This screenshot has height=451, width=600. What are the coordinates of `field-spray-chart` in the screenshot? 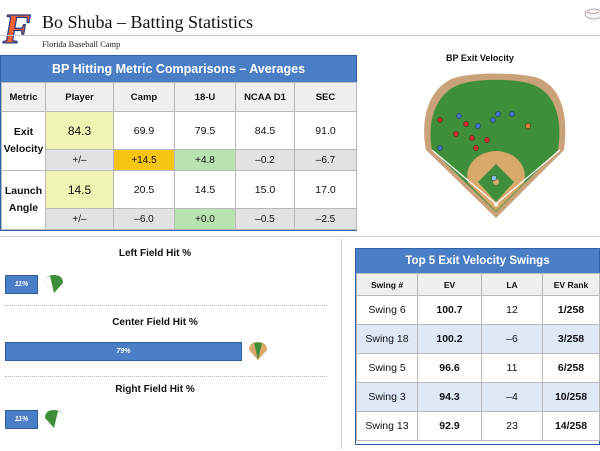 It's located at (495, 145).